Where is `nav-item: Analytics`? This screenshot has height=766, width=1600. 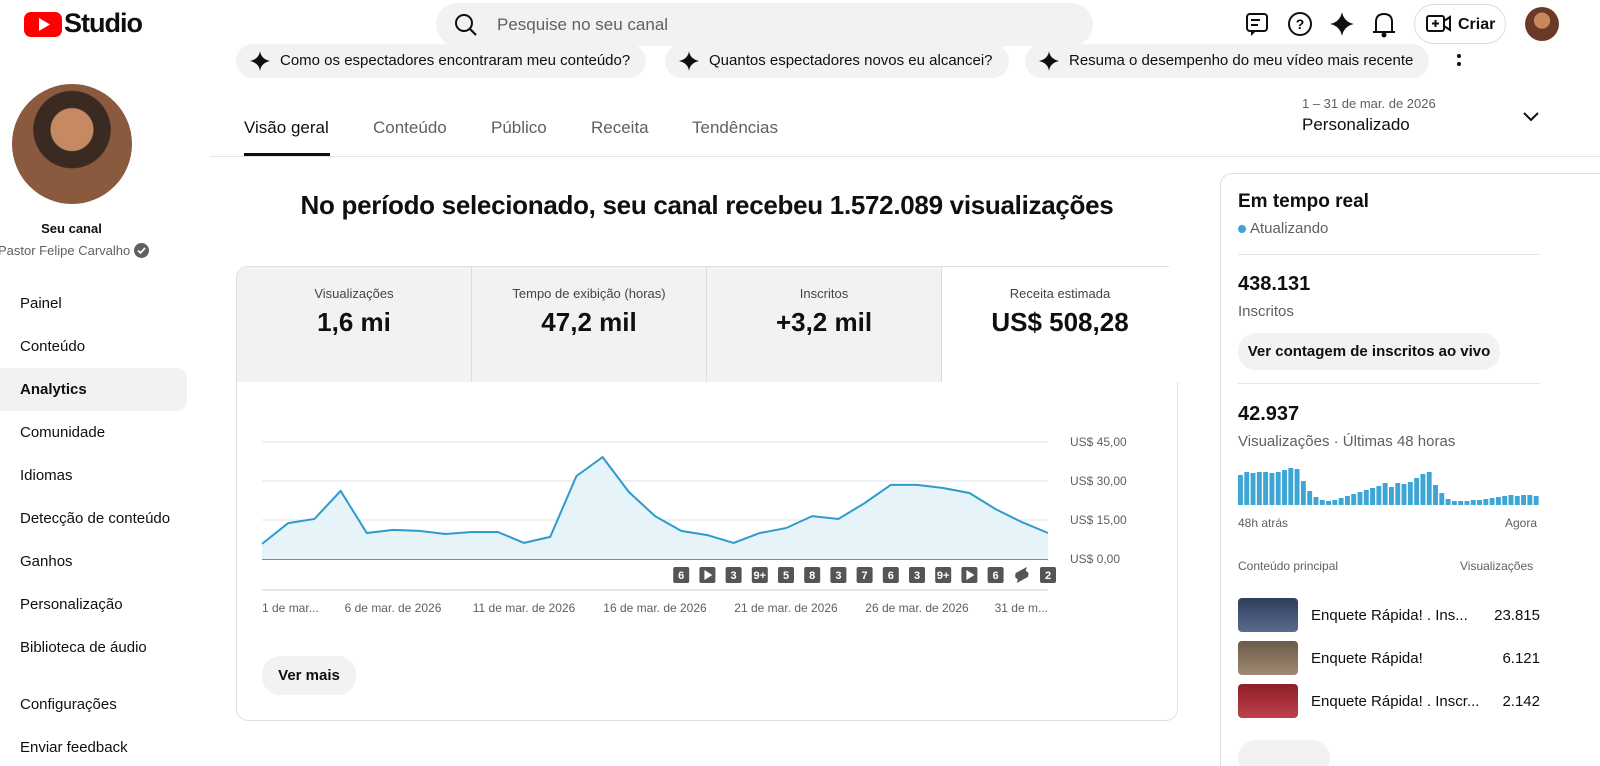
nav-item: Analytics is located at coordinates (93, 389).